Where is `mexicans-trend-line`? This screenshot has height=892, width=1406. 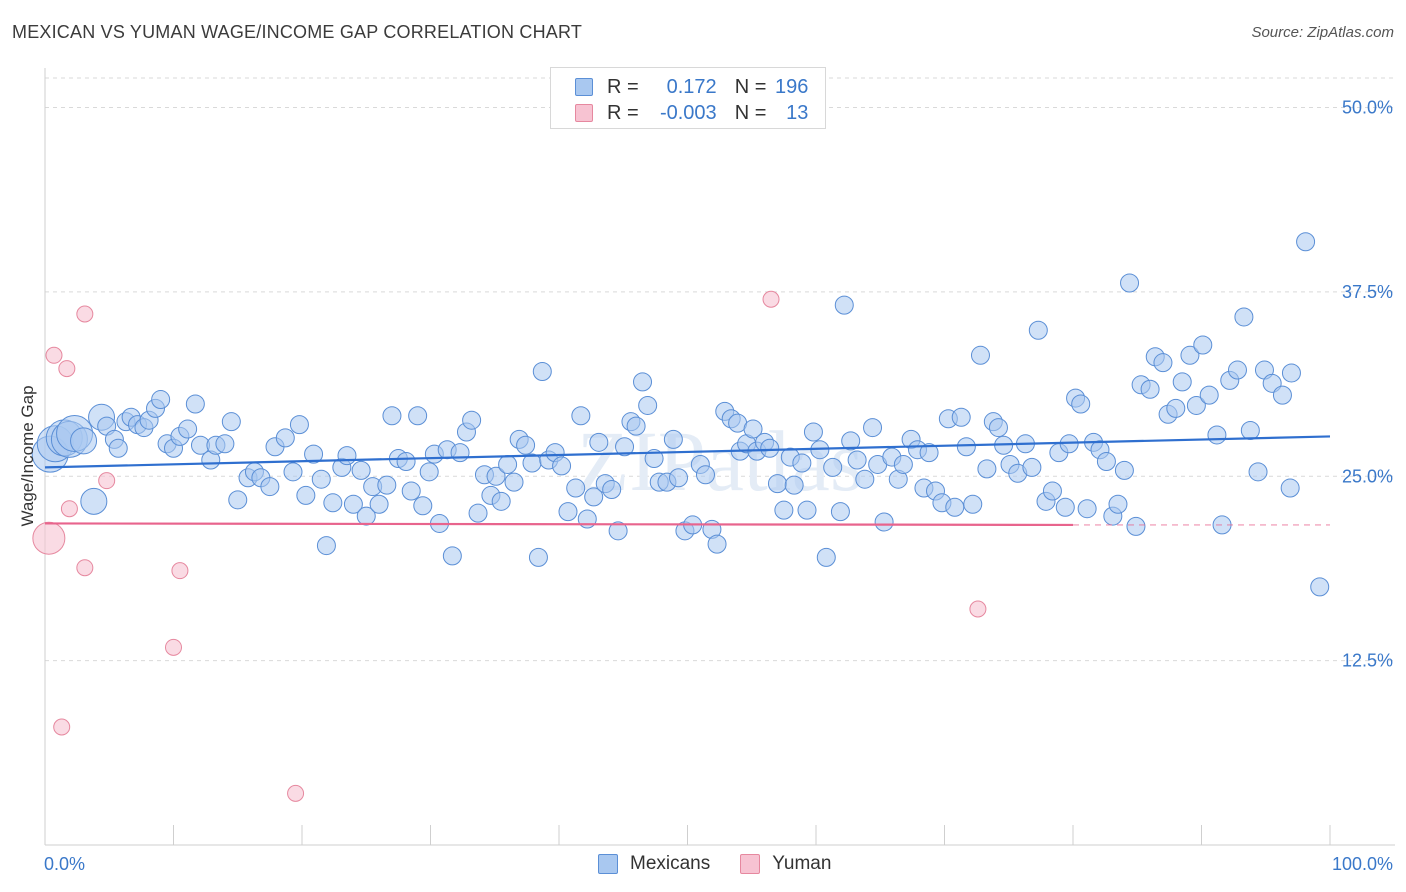
mexicans-trend-line is located at coordinates (687, 452).